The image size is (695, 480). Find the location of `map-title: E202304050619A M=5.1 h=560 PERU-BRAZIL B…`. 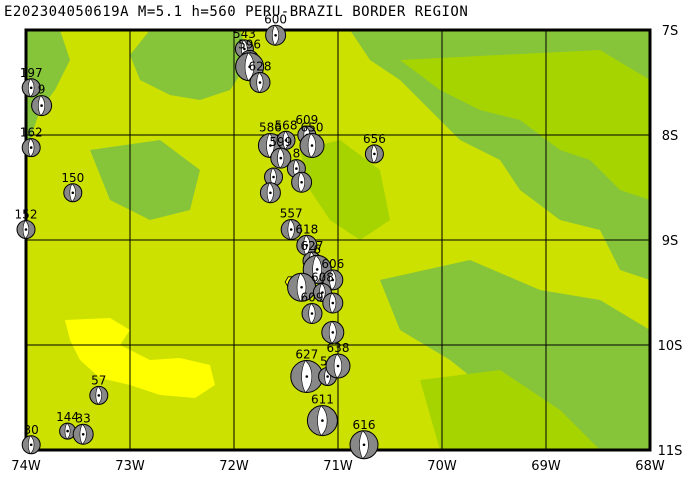

map-title: E202304050619A M=5.1 h=560 PERU-BRAZIL B… is located at coordinates (236, 12).